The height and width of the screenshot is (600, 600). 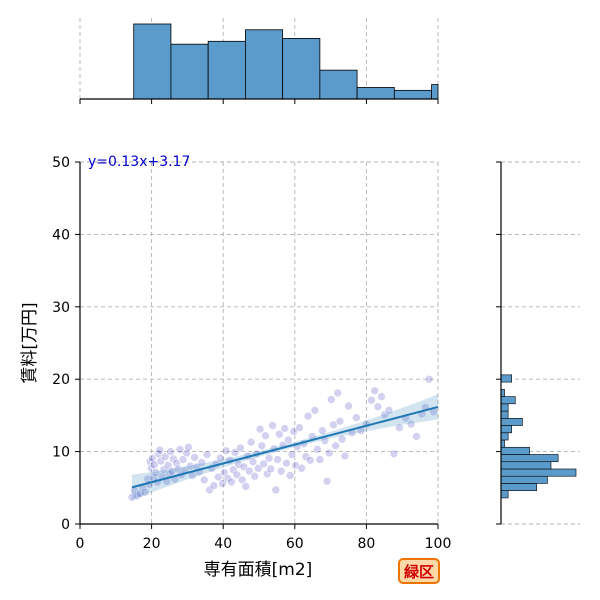 I want to click on x-tick-label: 80, so click(x=366, y=544).